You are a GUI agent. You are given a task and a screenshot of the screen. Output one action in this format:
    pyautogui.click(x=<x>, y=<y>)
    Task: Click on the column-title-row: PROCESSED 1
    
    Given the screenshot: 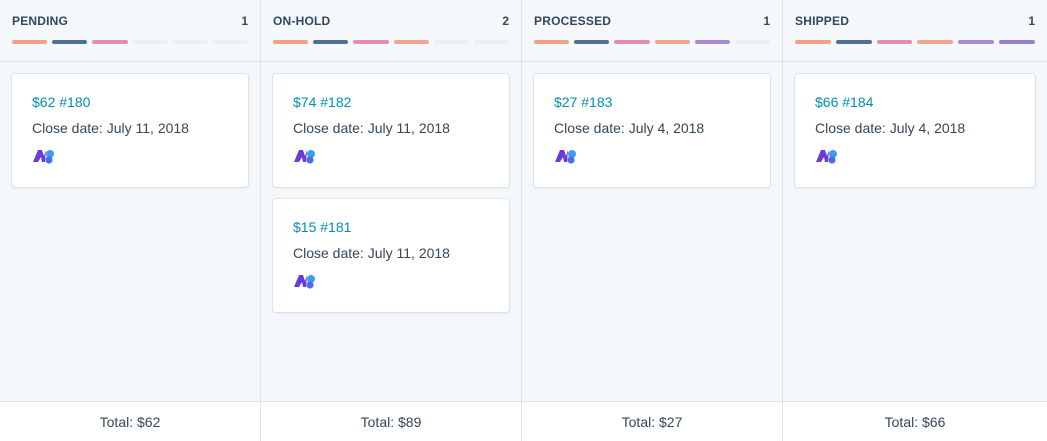 What is the action you would take?
    pyautogui.click(x=652, y=21)
    